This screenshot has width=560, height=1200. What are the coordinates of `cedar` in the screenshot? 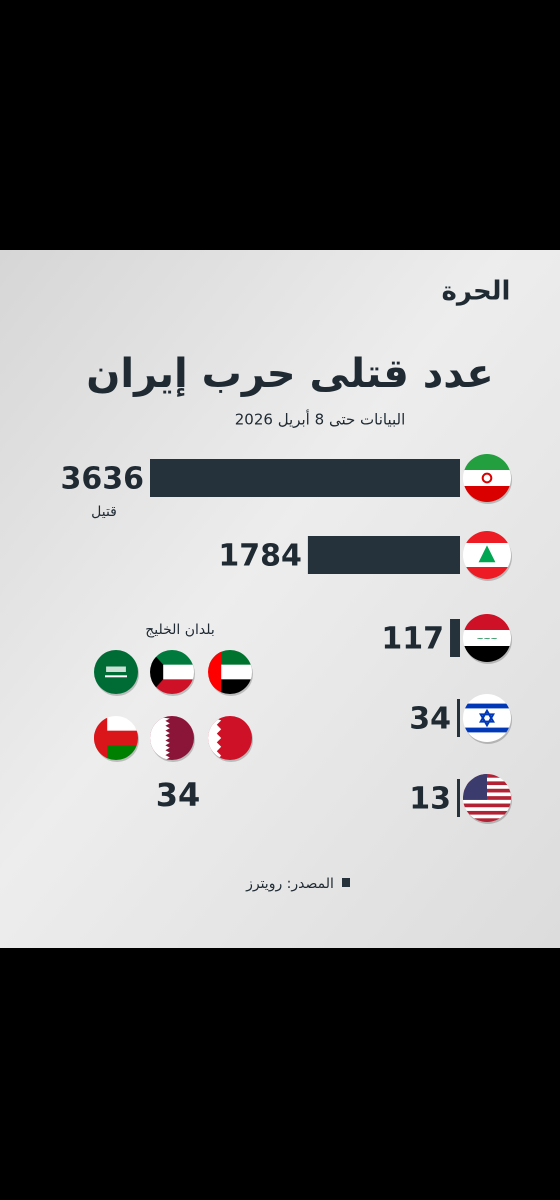 It's located at (487, 554).